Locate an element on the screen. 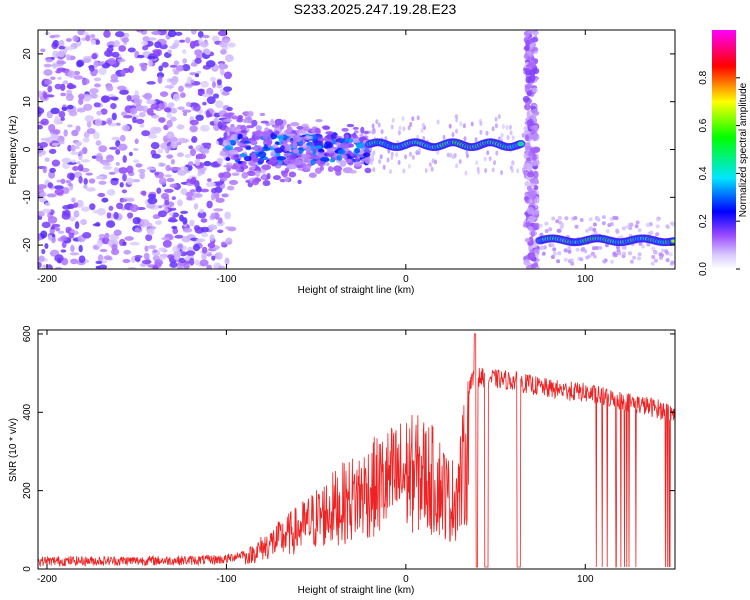  y-tick-label: 400 is located at coordinates (27, 411).